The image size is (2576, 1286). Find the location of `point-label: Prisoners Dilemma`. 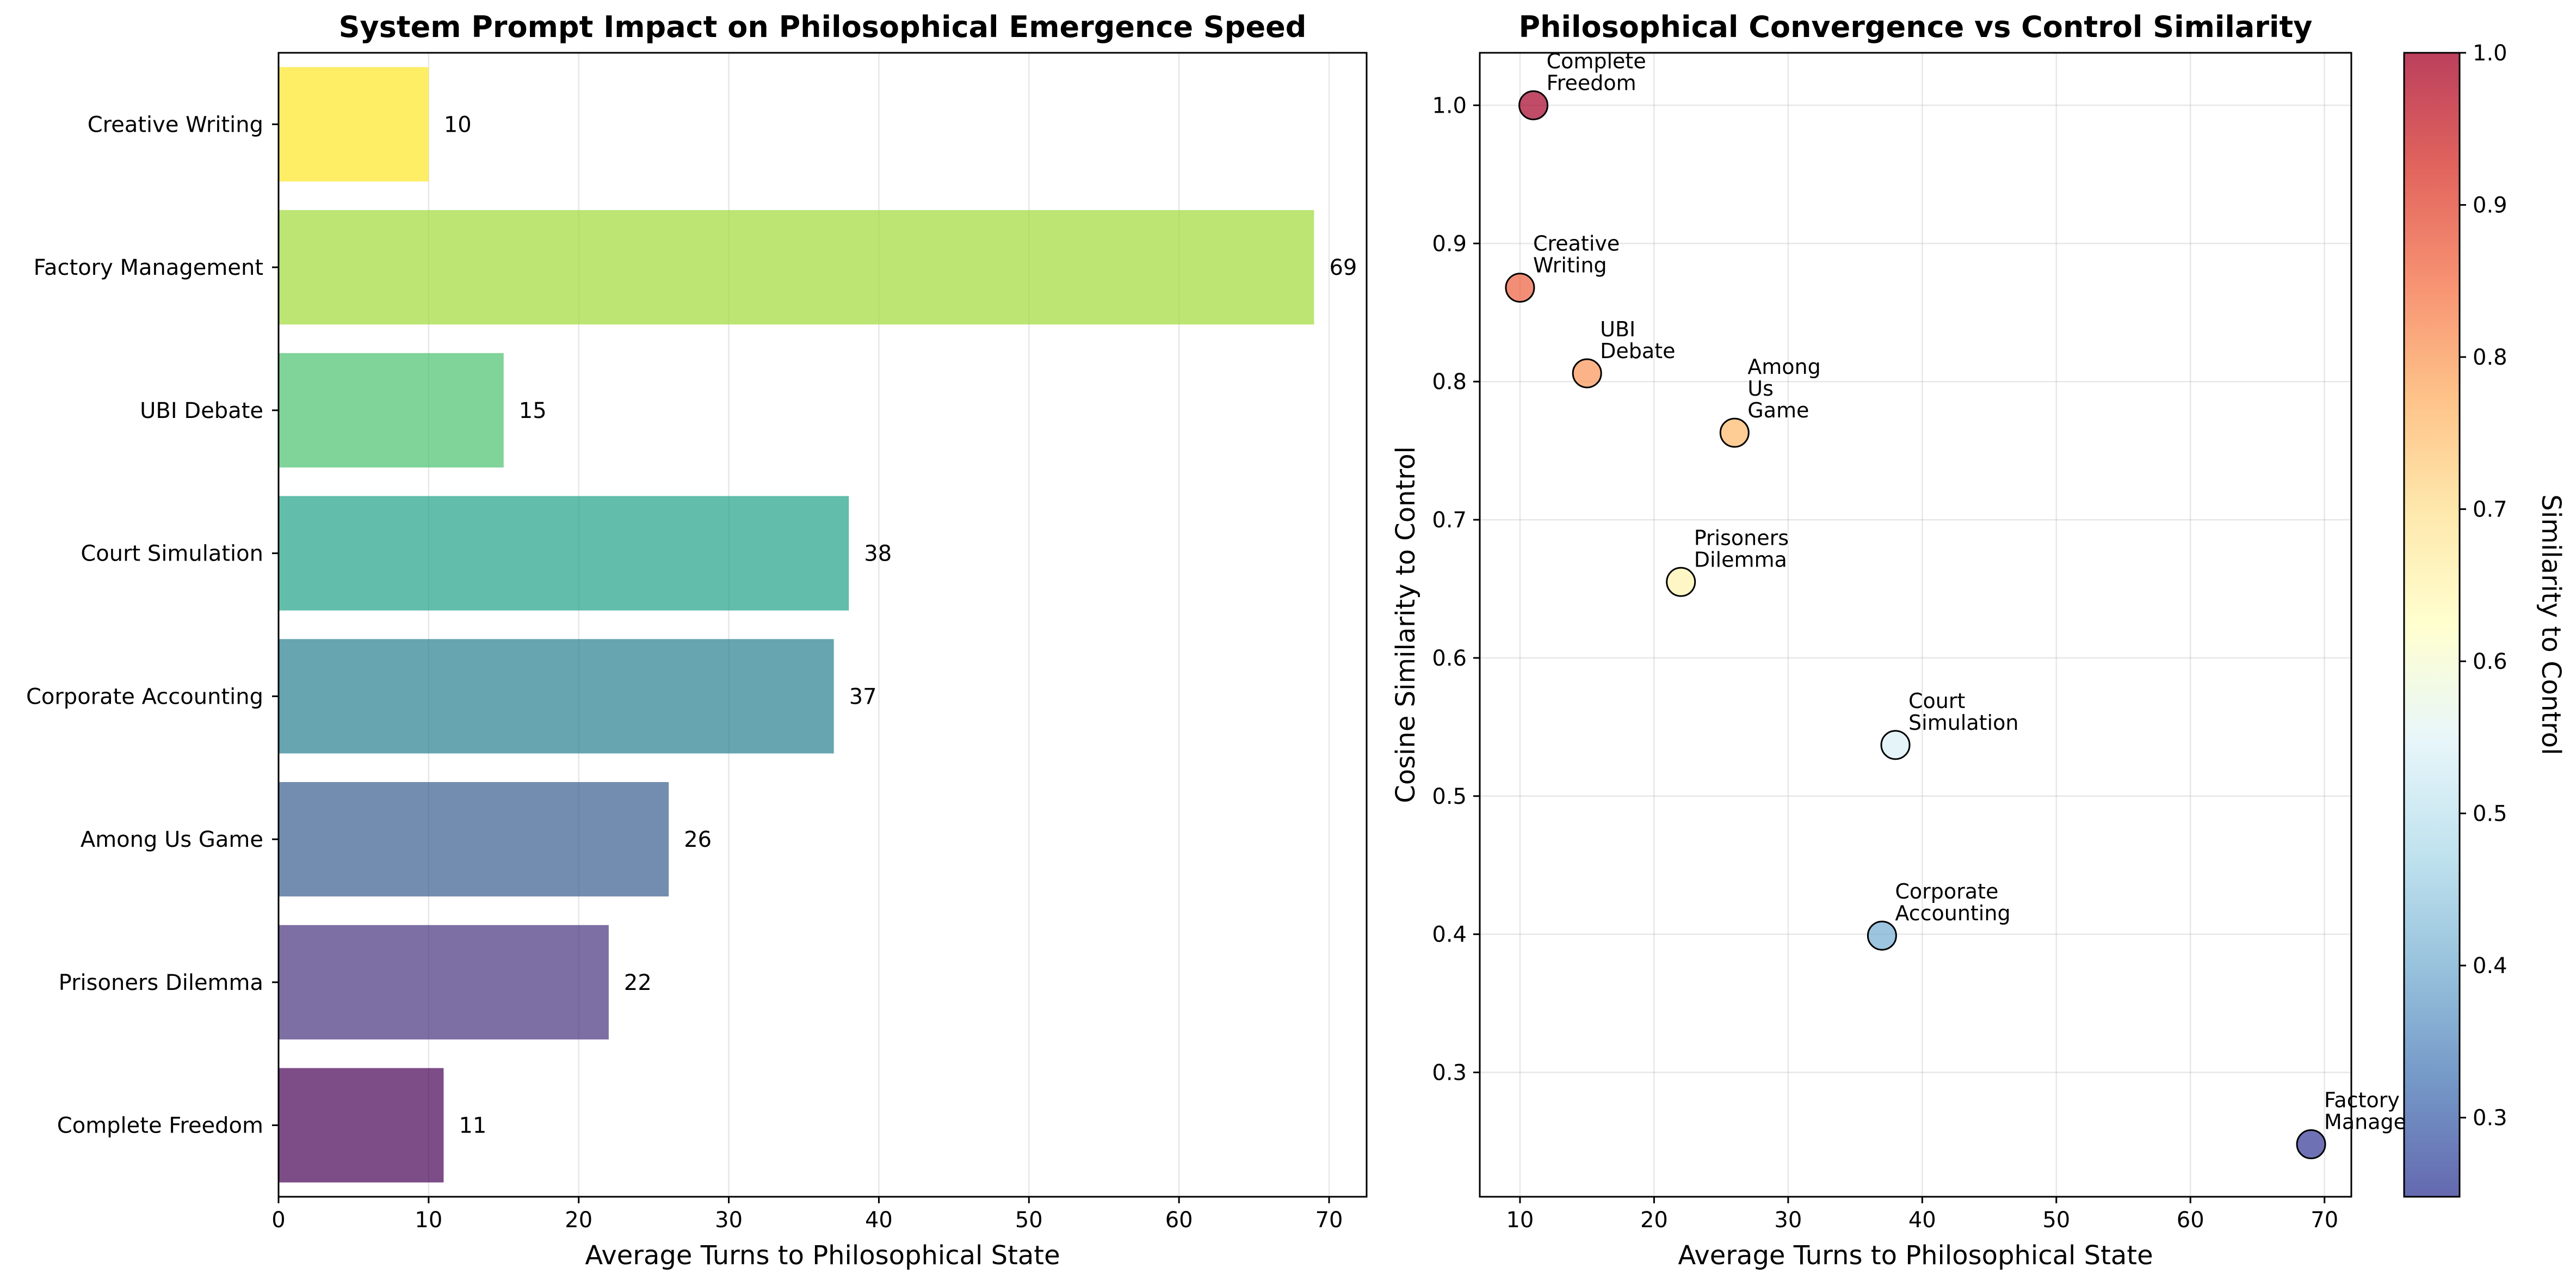

point-label: Prisoners Dilemma is located at coordinates (1742, 548).